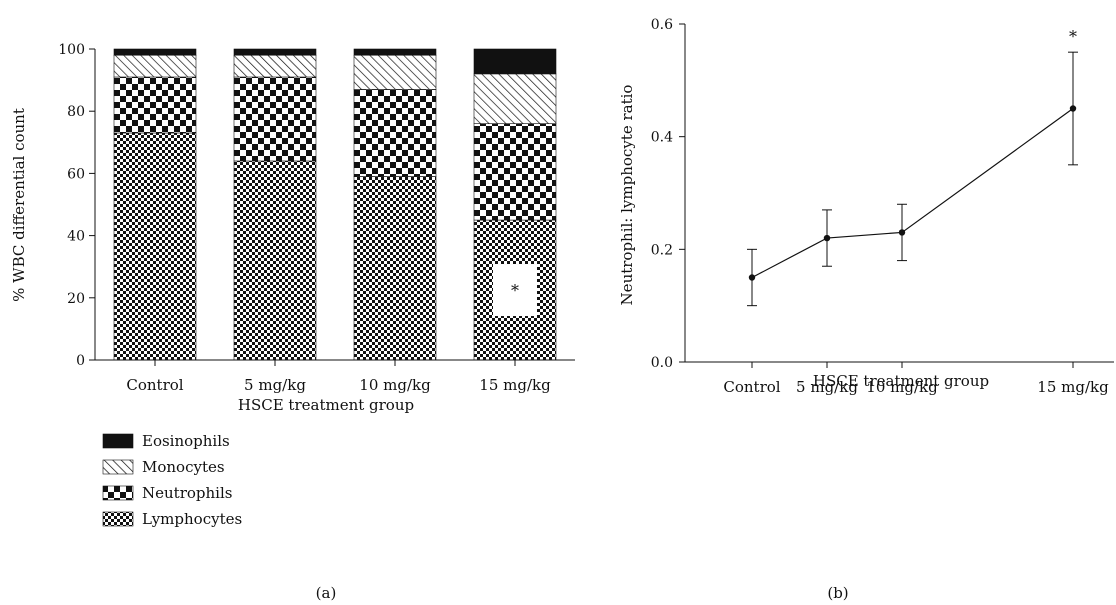 The width and height of the screenshot is (1116, 605). I want to click on legend-label-eosinophils: Eosinophils, so click(186, 441).